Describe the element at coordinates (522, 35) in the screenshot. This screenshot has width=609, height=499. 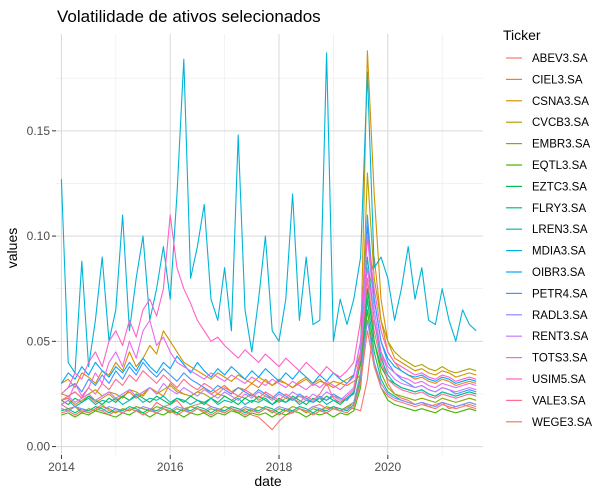
I see `legend-title: Ticker` at that location.